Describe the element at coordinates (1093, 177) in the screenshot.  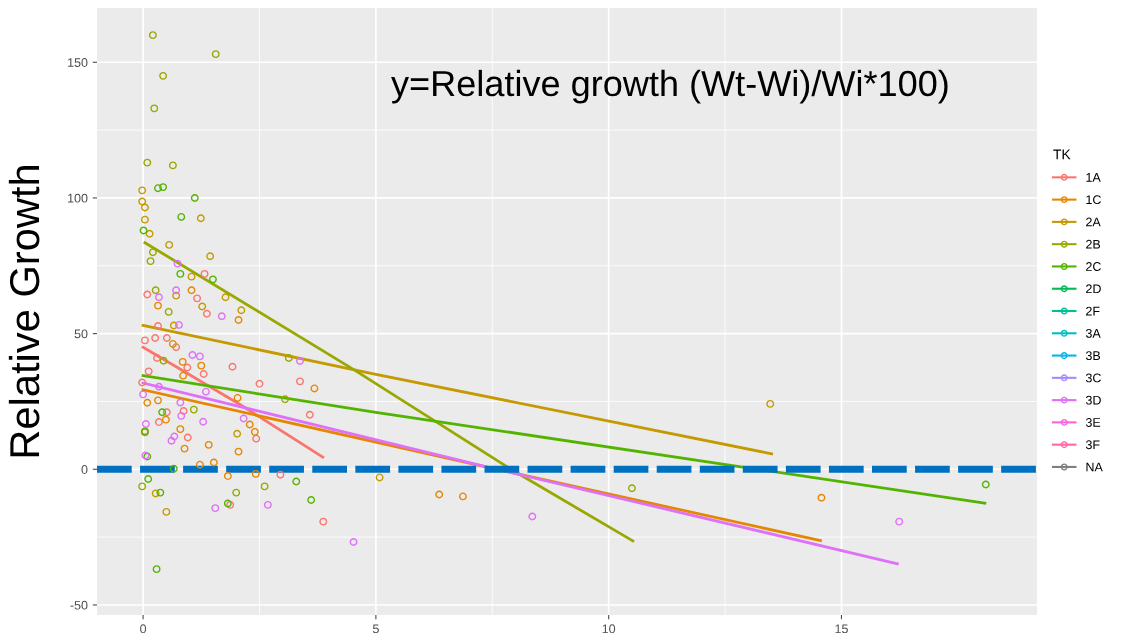
I see `legend-label: 1A` at that location.